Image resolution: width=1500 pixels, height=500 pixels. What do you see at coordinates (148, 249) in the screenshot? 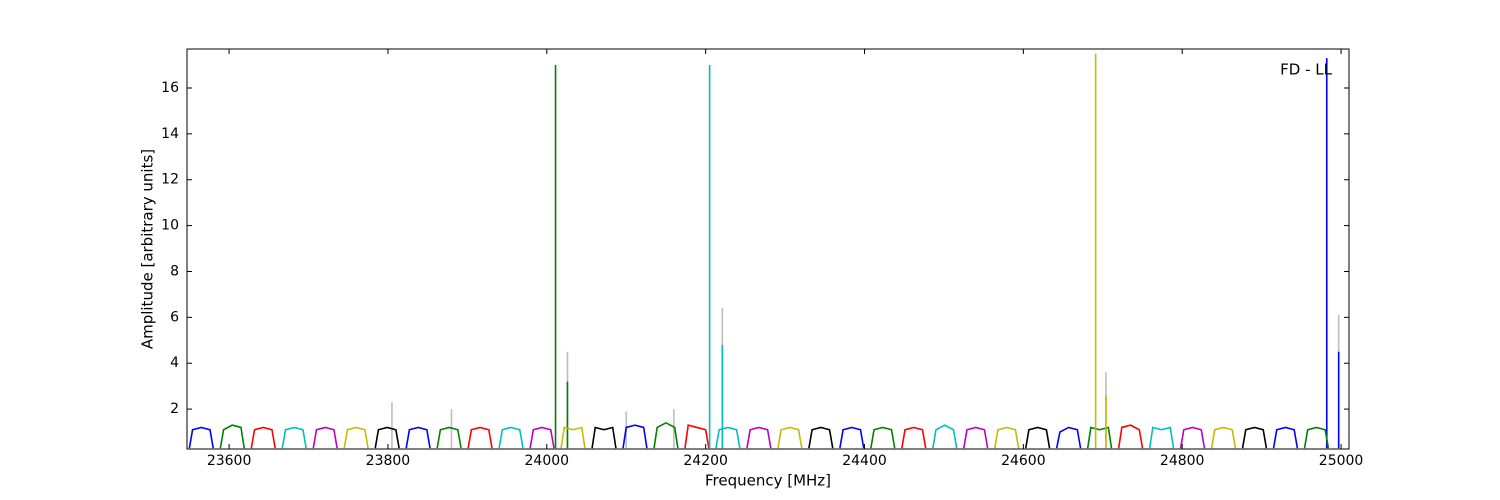
I see `y-axis-label: Amplitude [arbitrary units]` at bounding box center [148, 249].